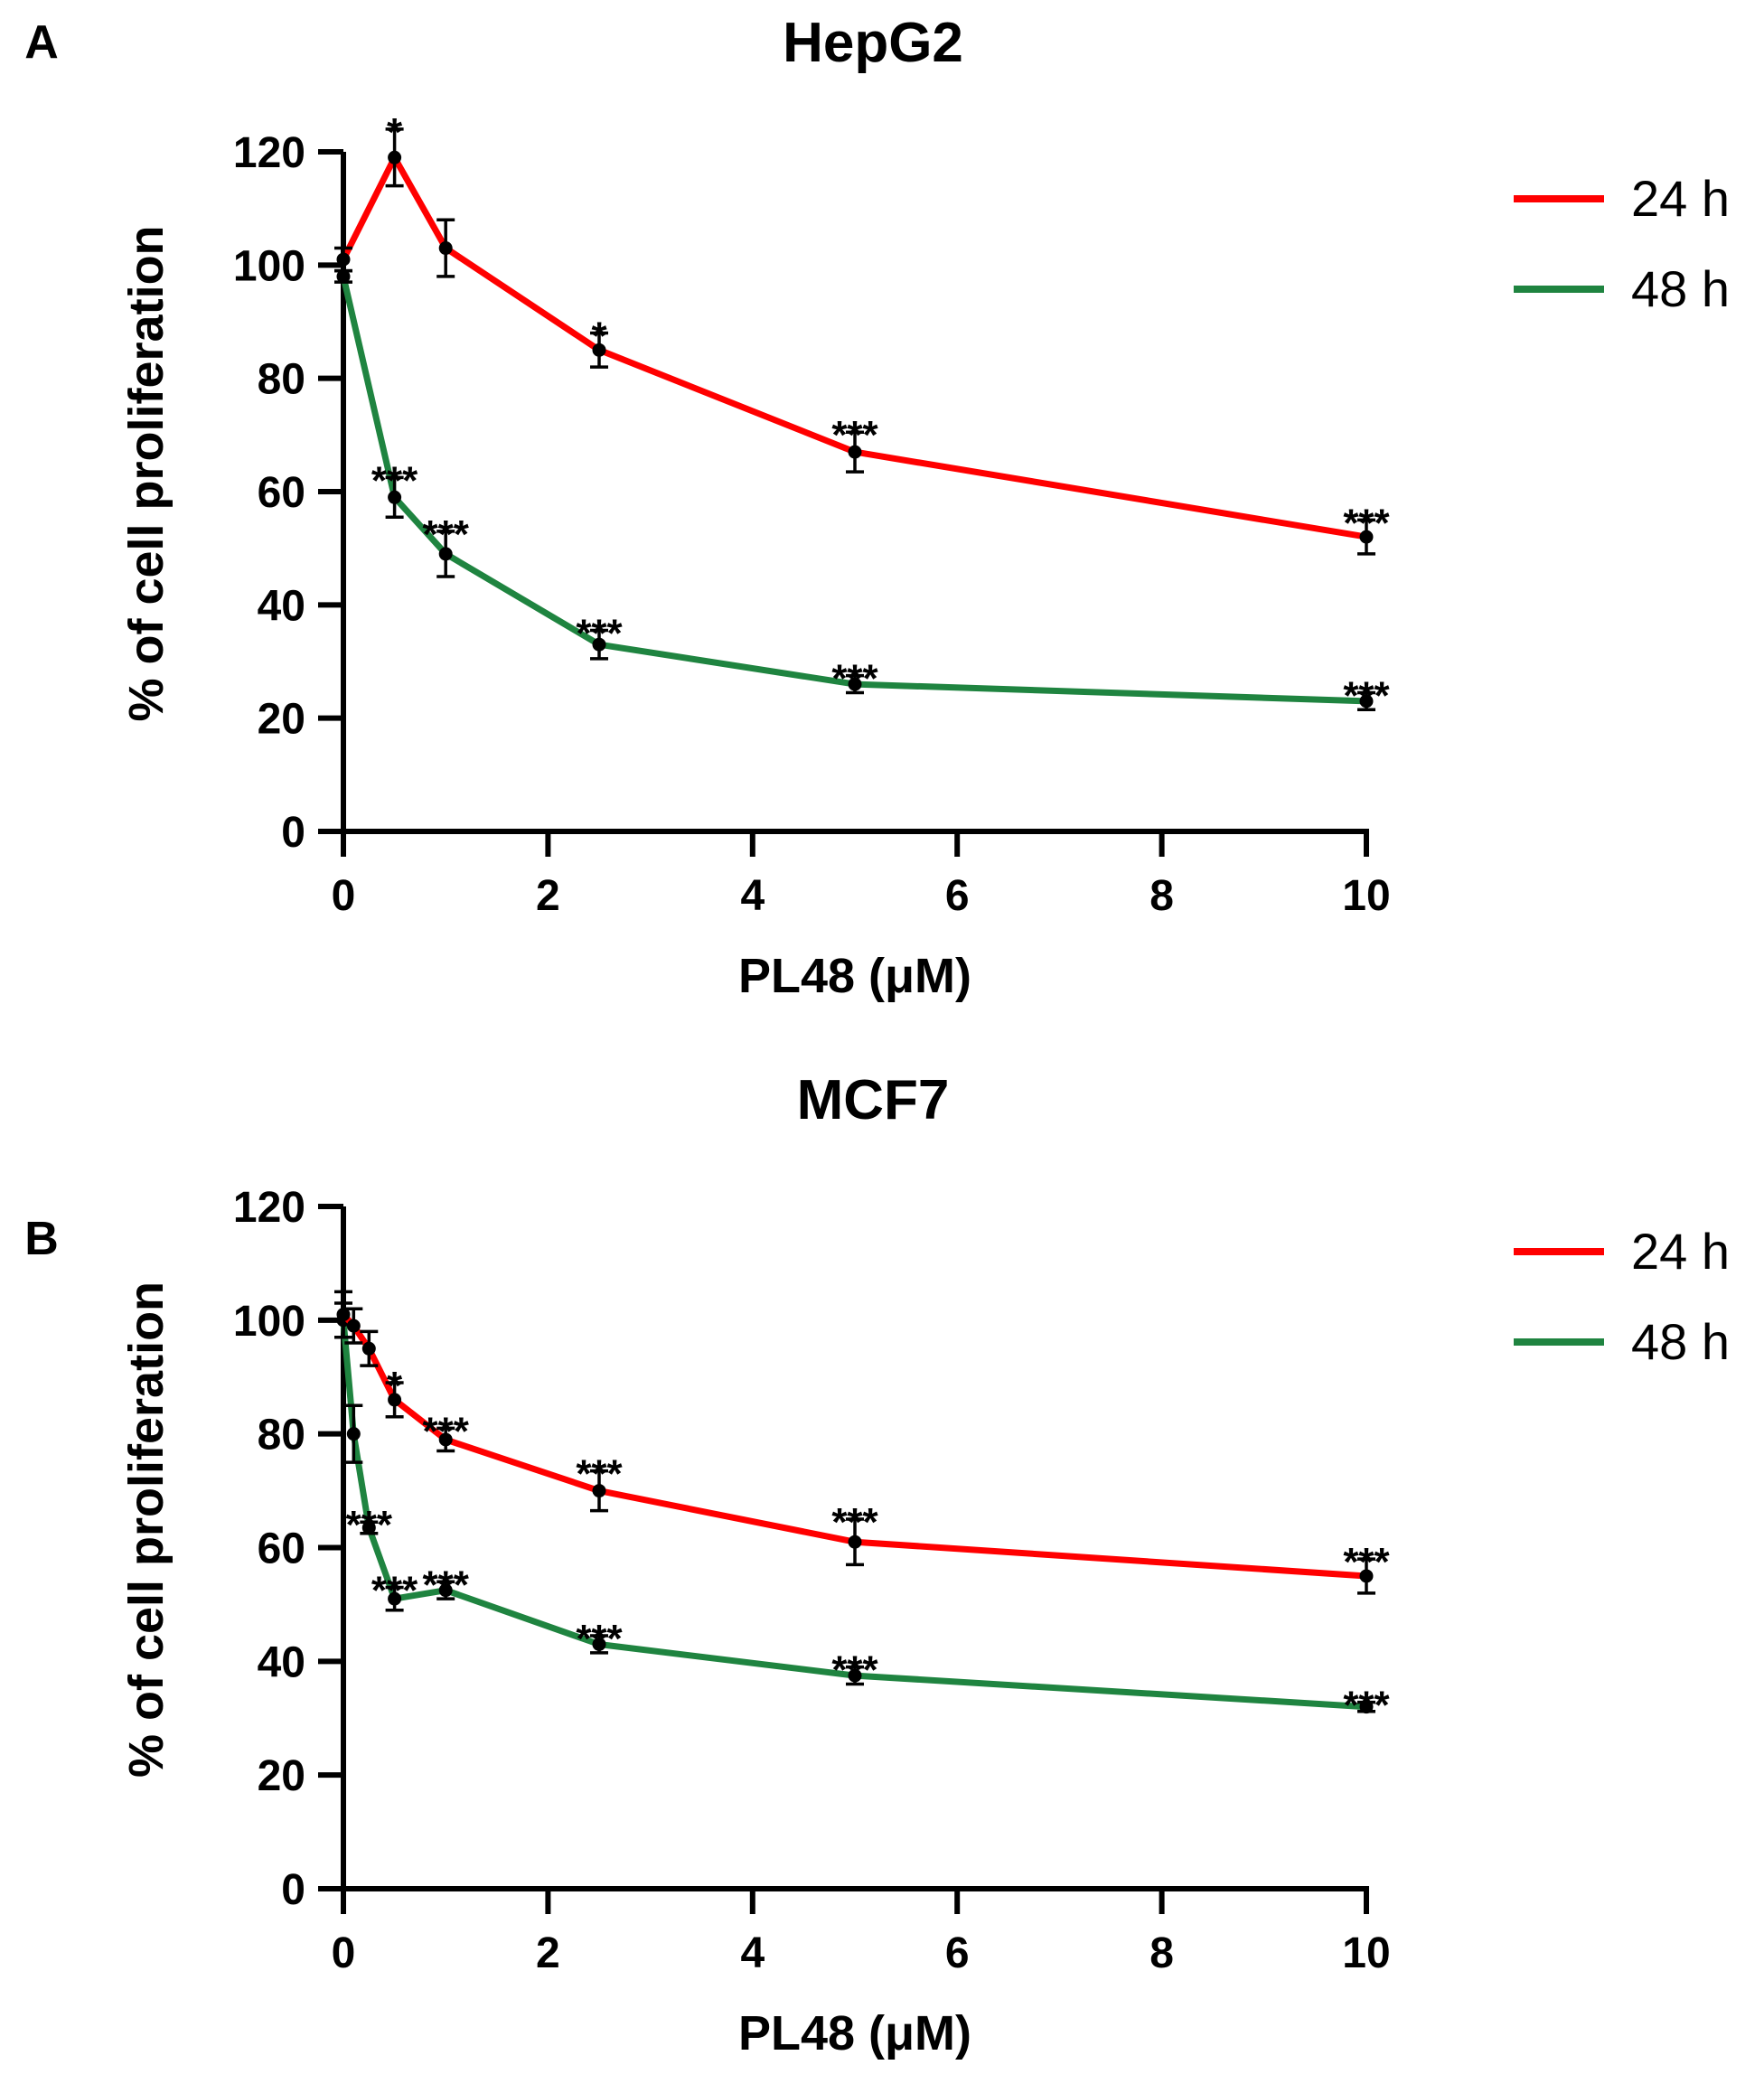 This screenshot has width=1764, height=2093. Describe the element at coordinates (41, 1239) in the screenshot. I see `panel-label: B` at that location.